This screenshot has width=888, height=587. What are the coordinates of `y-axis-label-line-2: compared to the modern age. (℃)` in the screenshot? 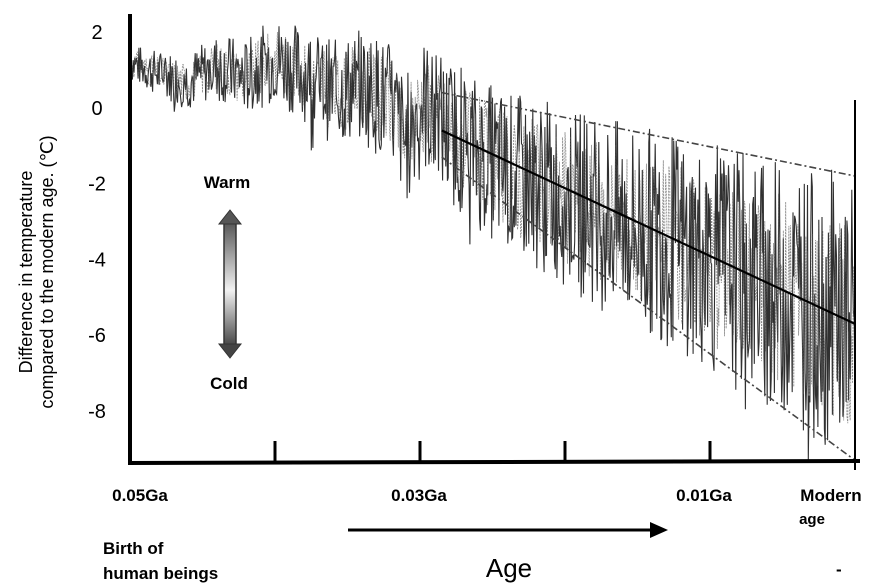 It's located at (47, 271).